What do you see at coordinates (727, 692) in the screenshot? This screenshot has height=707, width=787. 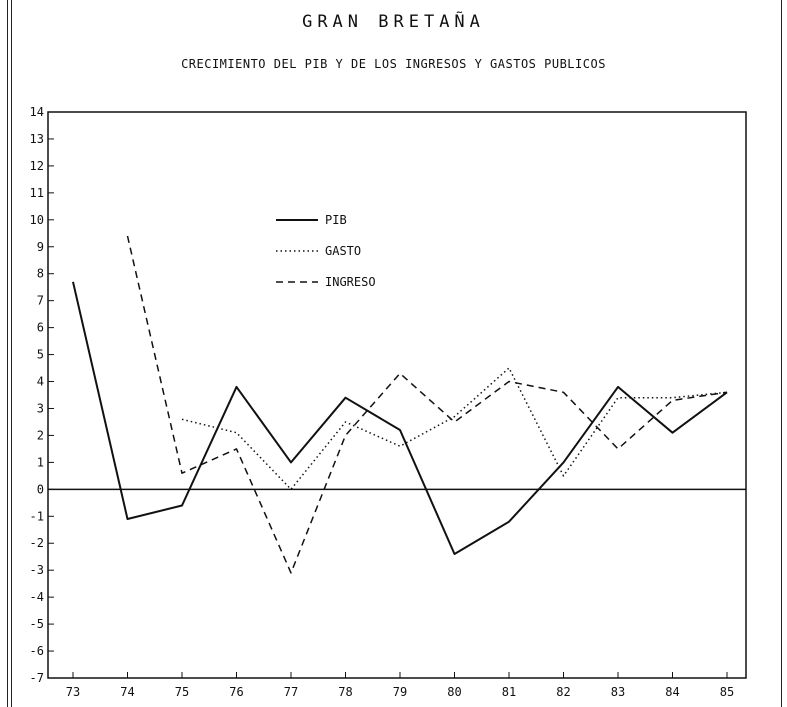 I see `x-tick-label: 85` at bounding box center [727, 692].